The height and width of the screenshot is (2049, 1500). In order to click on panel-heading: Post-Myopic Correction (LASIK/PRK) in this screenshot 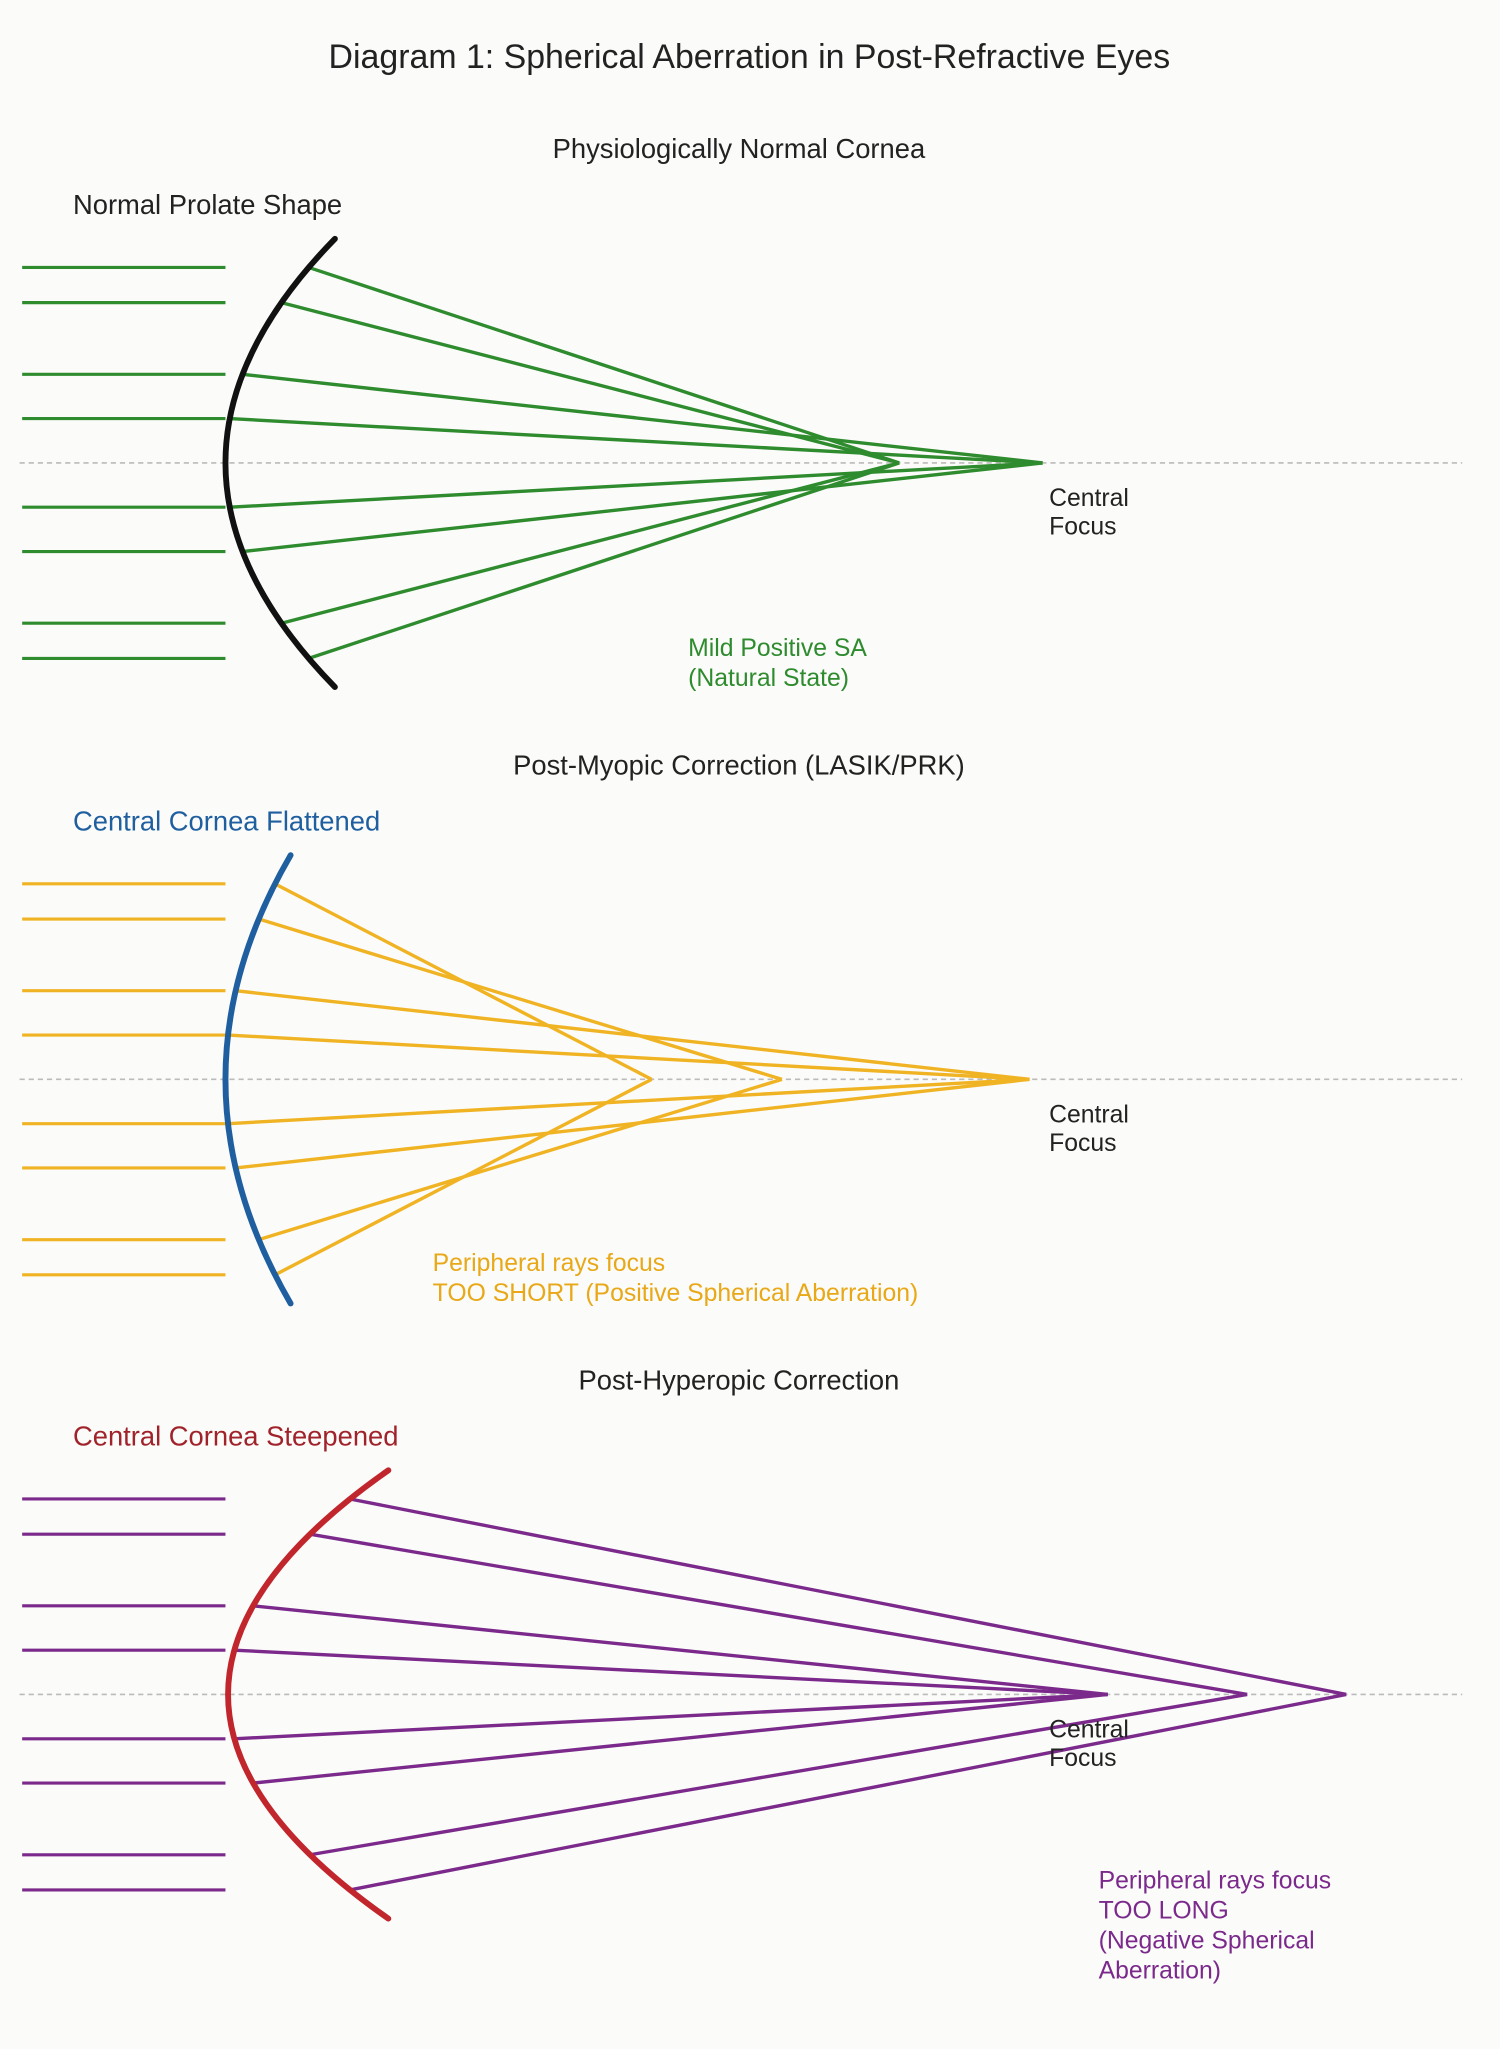, I will do `click(739, 764)`.